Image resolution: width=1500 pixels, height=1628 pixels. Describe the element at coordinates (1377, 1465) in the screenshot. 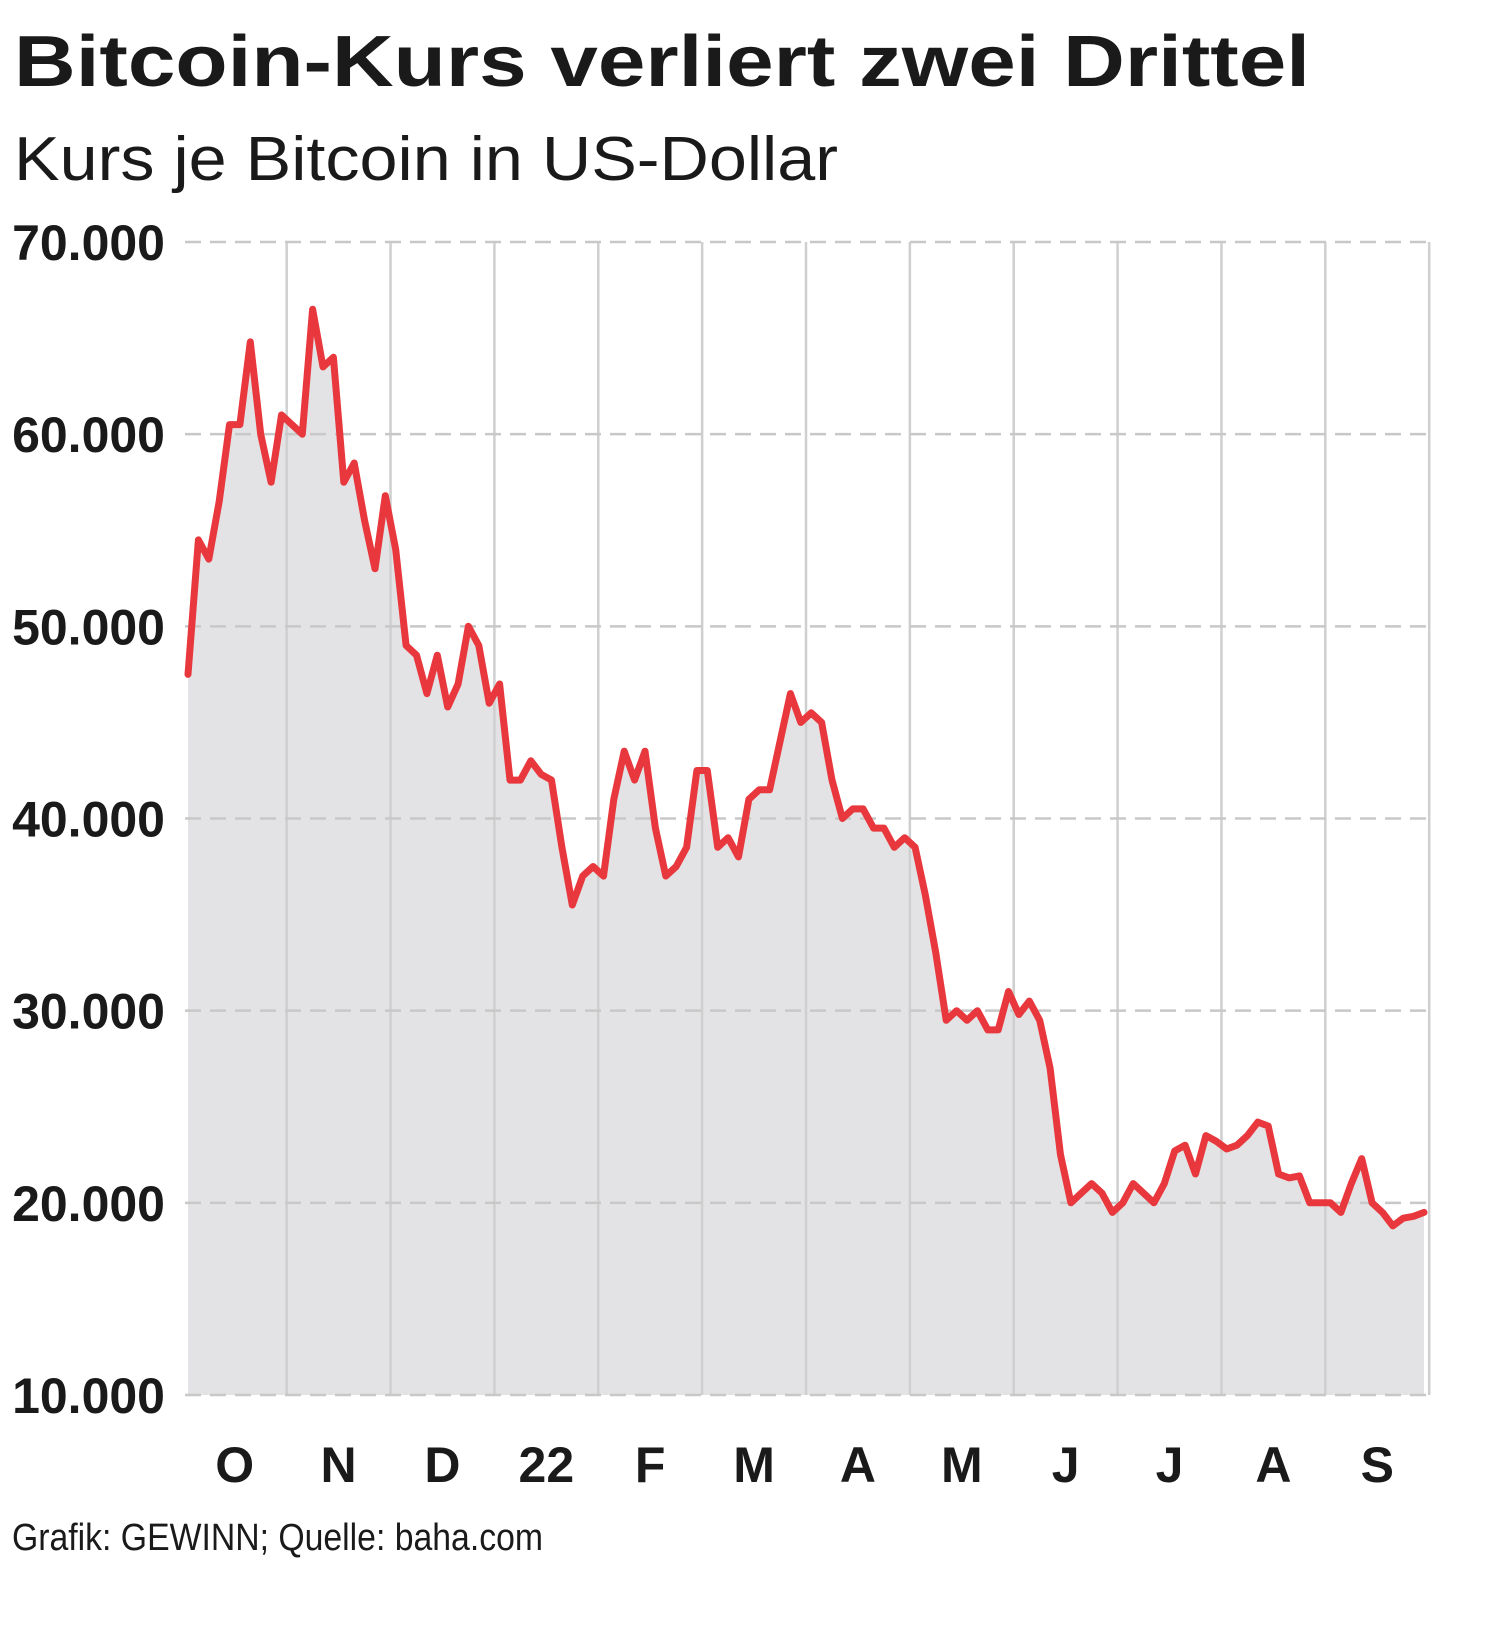

I see `x-tick-label: S` at that location.